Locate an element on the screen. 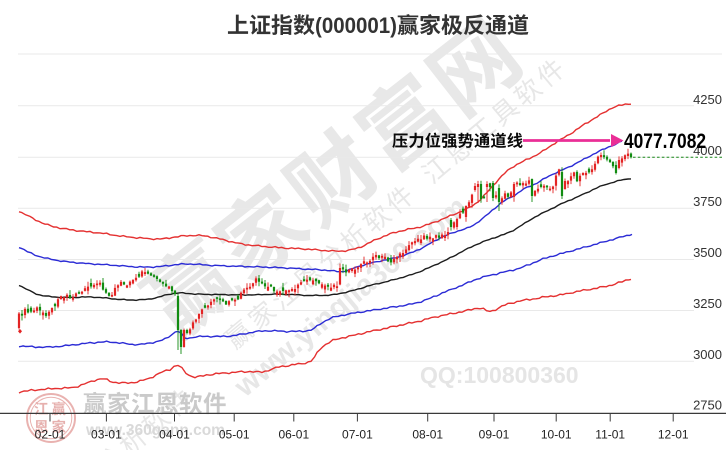  svg-text: 12-01 is located at coordinates (673, 435).